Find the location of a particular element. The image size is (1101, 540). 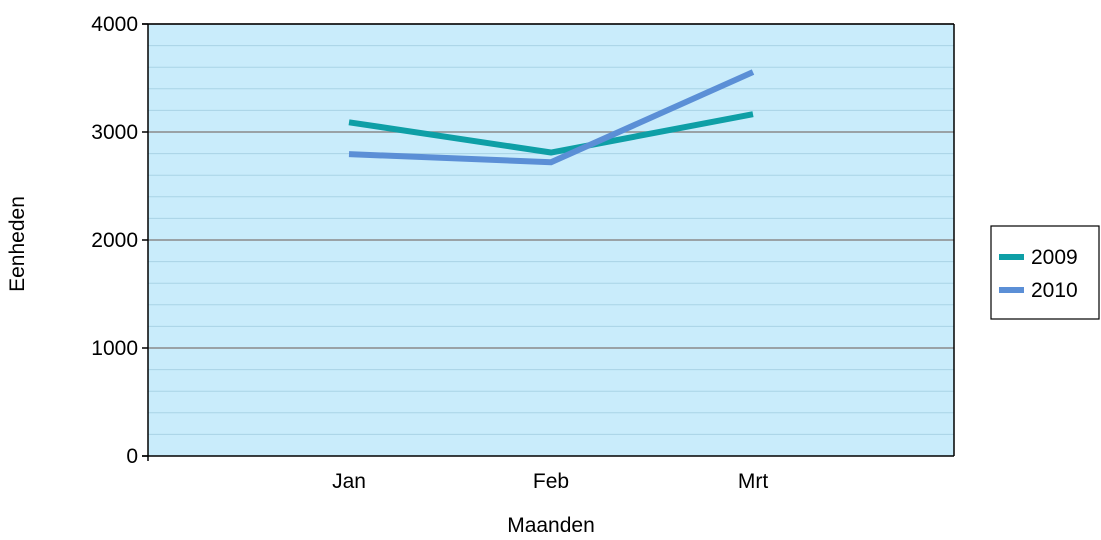

legend-box is located at coordinates (1045, 272).